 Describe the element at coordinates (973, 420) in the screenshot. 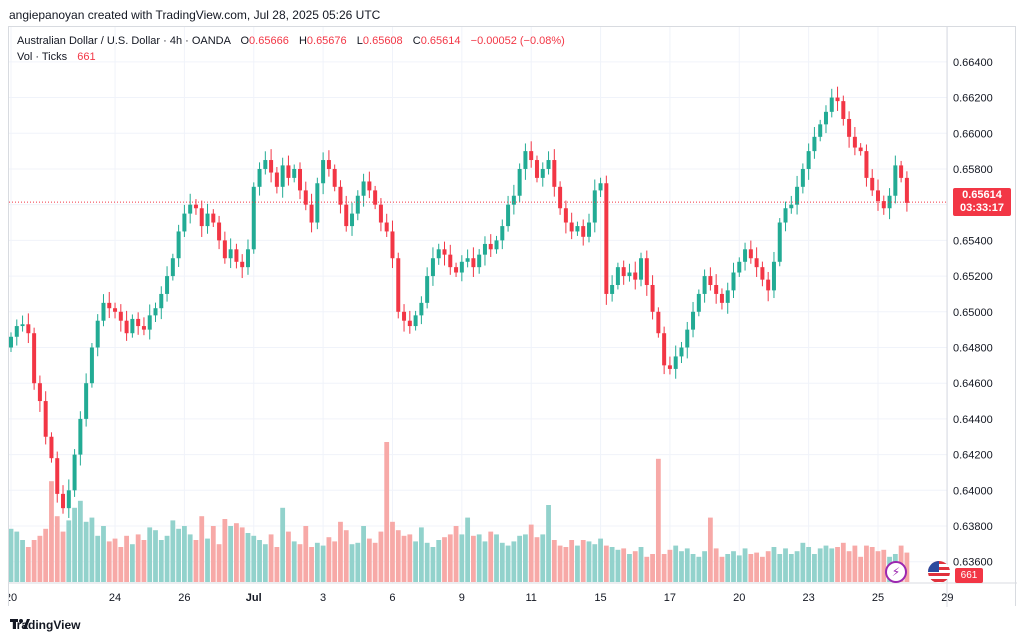

I see `price-axis-label: 0.64400` at that location.